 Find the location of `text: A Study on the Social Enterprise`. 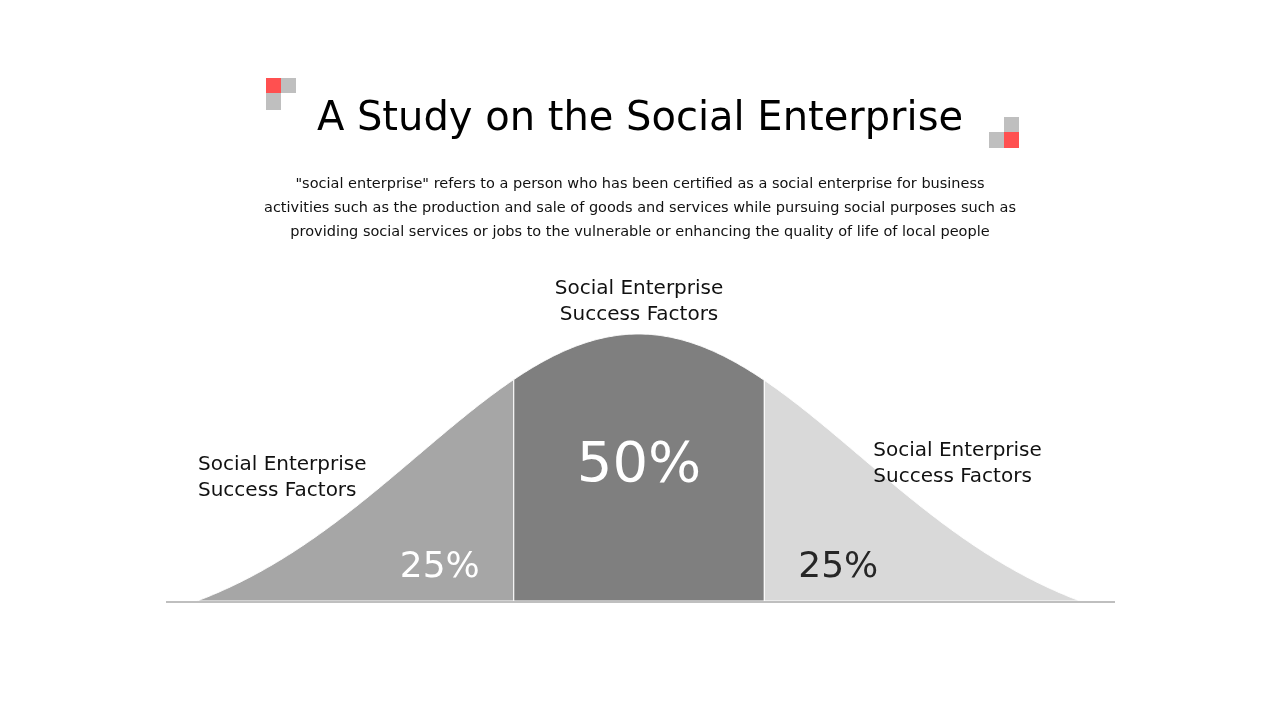

text: A Study on the Social Enterprise is located at coordinates (640, 116).